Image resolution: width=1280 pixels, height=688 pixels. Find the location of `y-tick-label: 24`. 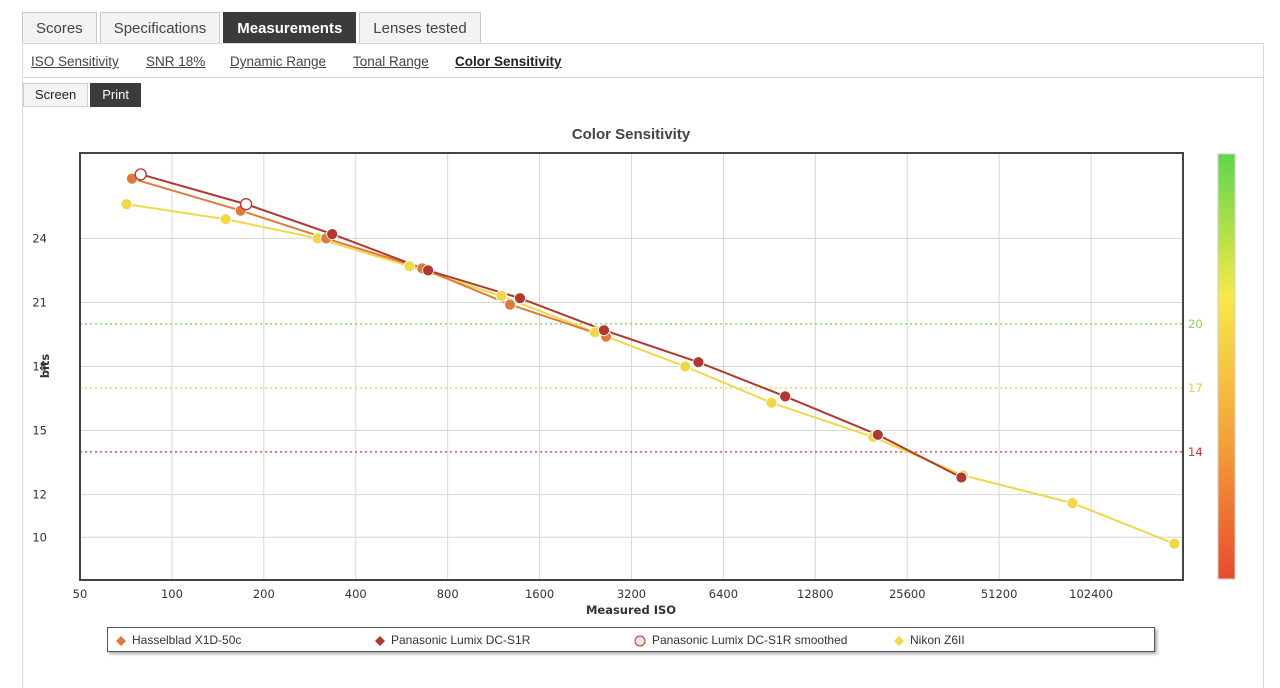

y-tick-label: 24 is located at coordinates (39, 238).